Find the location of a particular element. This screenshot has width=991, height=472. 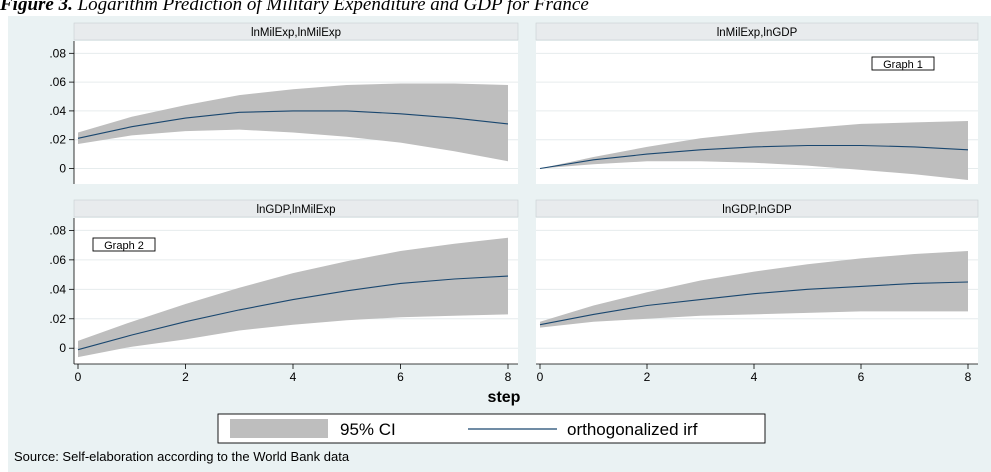

panel-title: lnGDP,lnMilExp is located at coordinates (295, 210).